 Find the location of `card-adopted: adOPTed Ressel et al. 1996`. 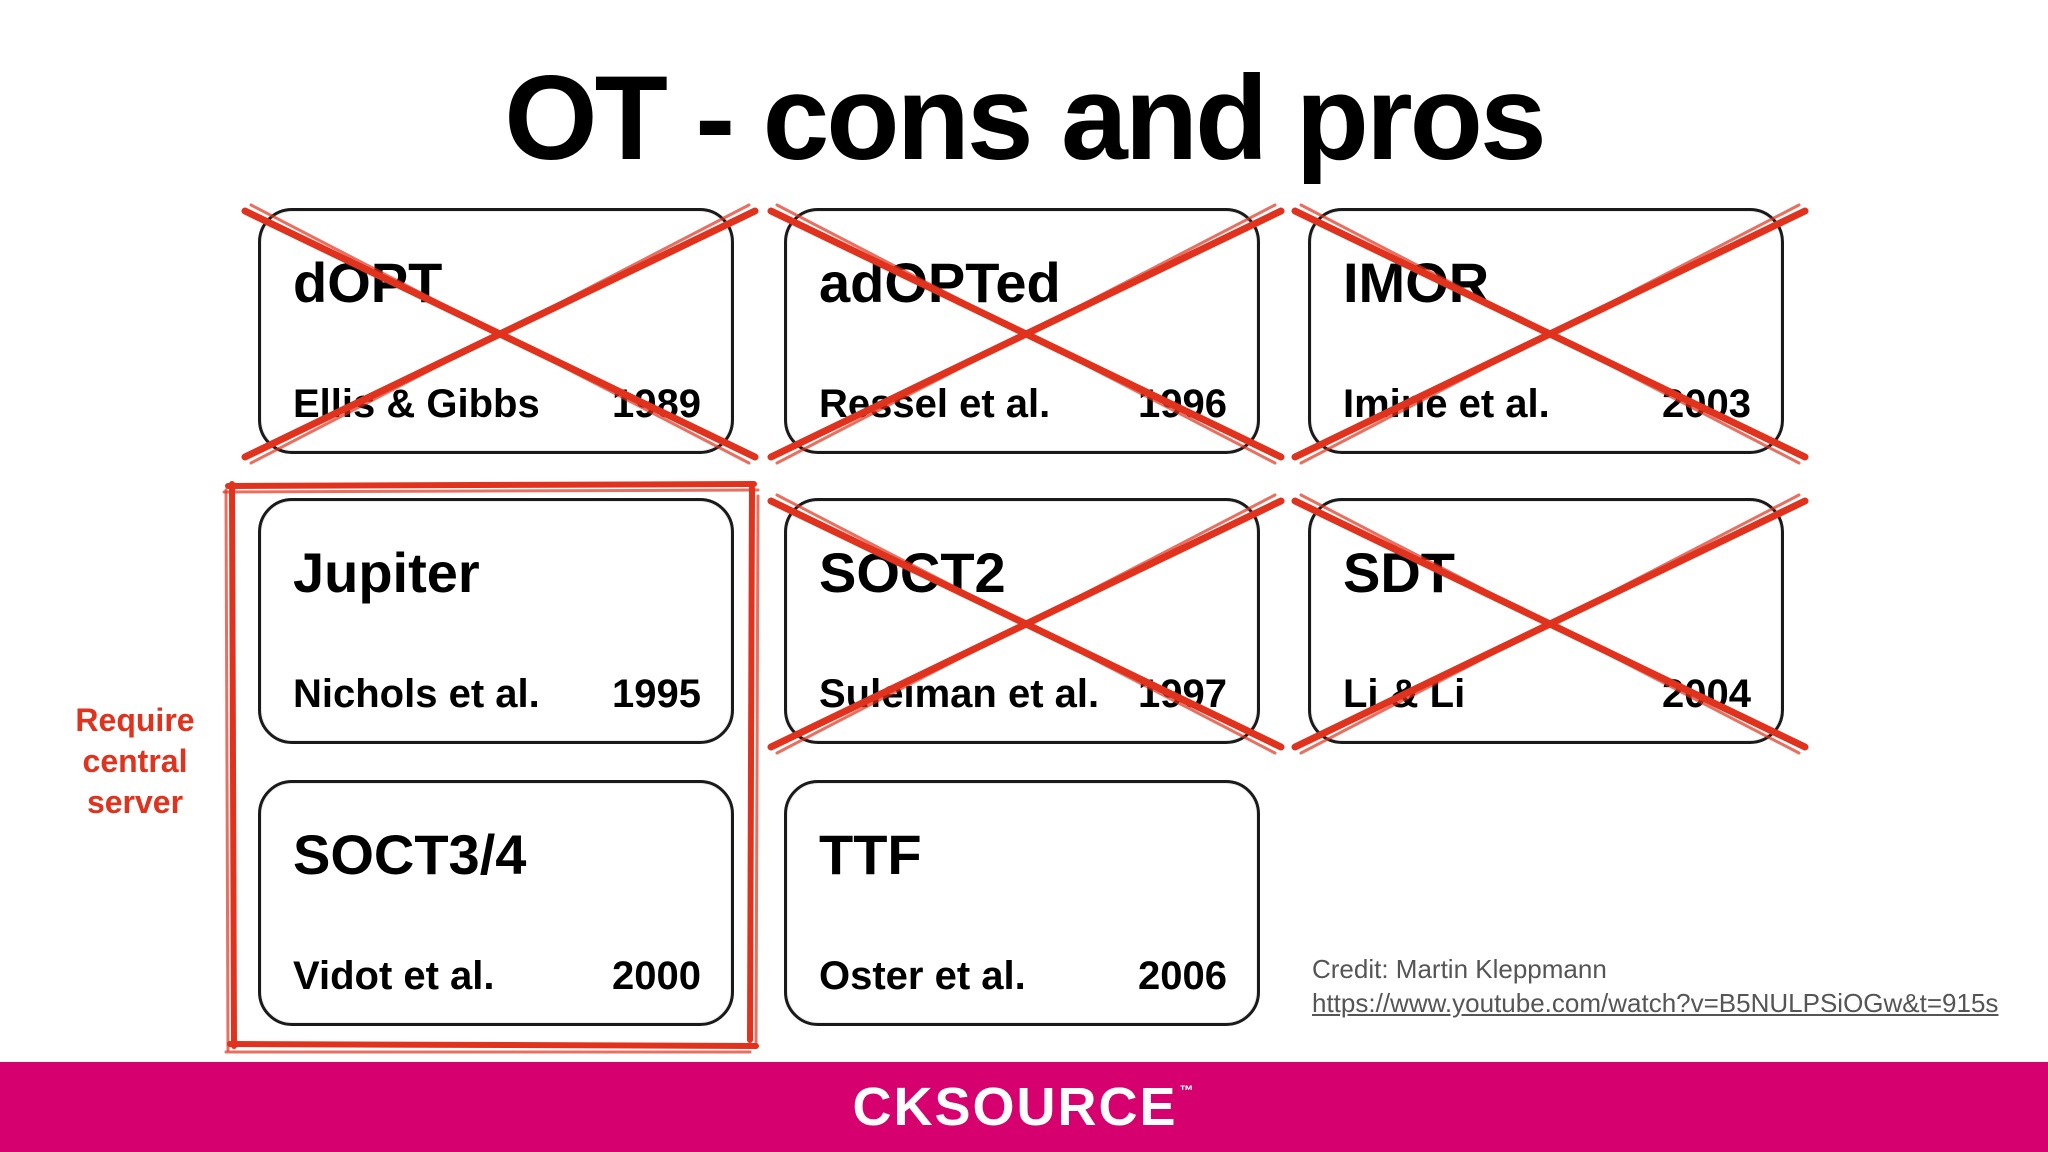

card-adopted: adOPTed Ressel et al. 1996 is located at coordinates (1026, 334).